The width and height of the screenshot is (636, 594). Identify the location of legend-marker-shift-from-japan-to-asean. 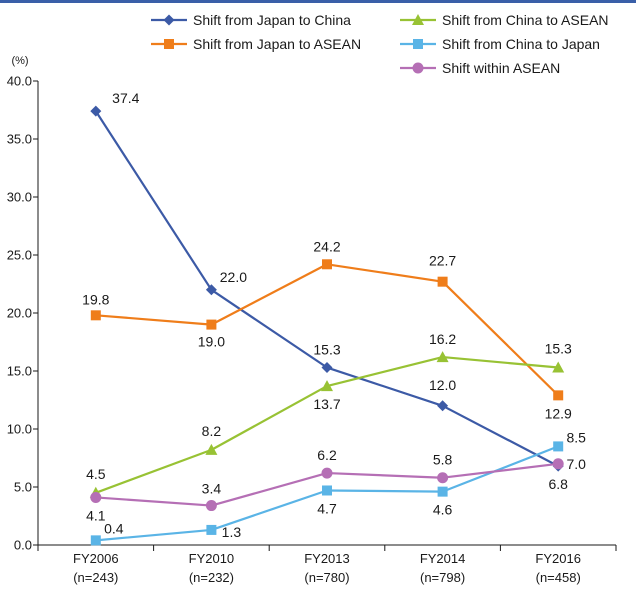
(169, 44).